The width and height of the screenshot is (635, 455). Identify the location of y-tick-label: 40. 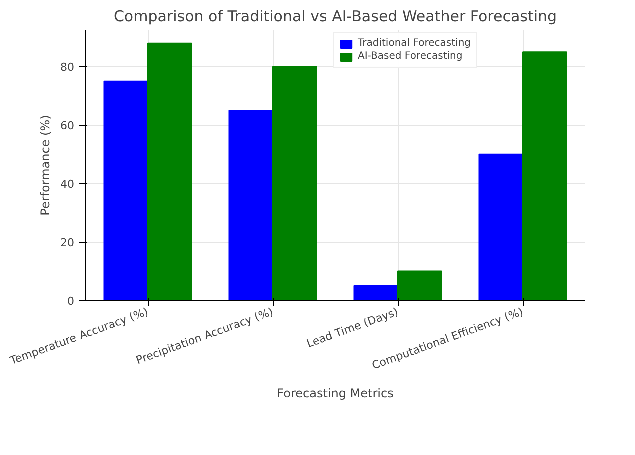
(67, 185).